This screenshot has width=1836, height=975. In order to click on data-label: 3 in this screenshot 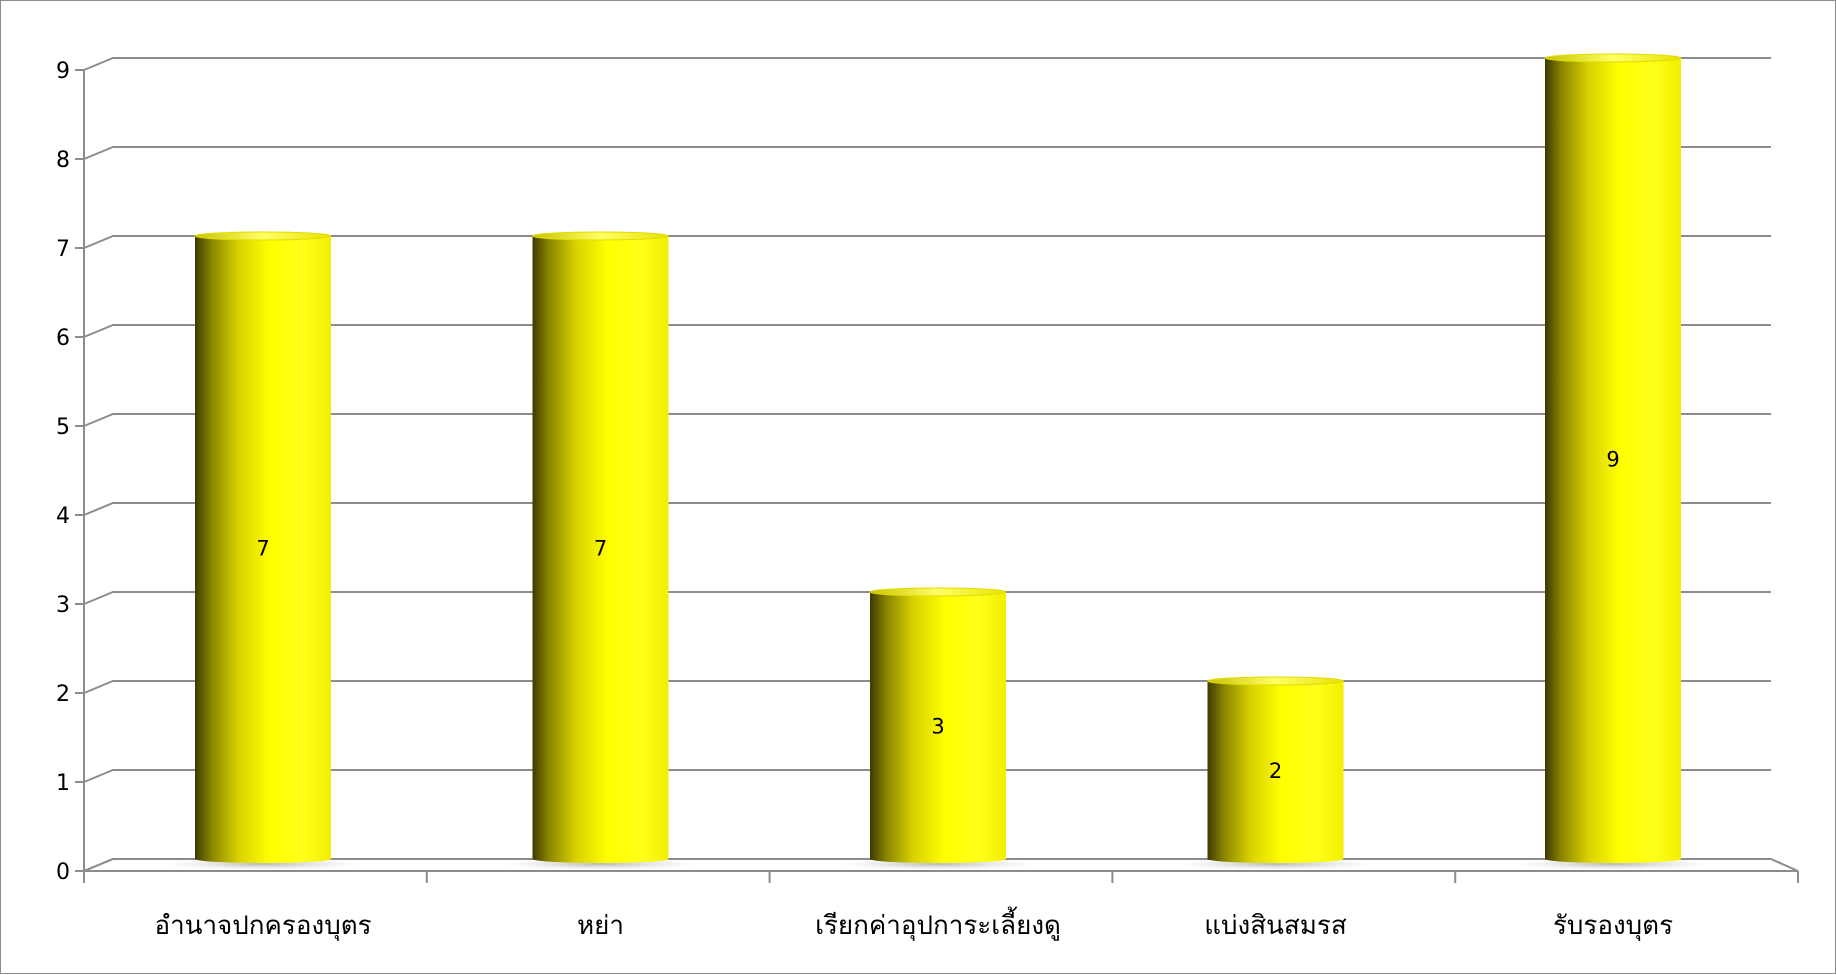, I will do `click(937, 727)`.